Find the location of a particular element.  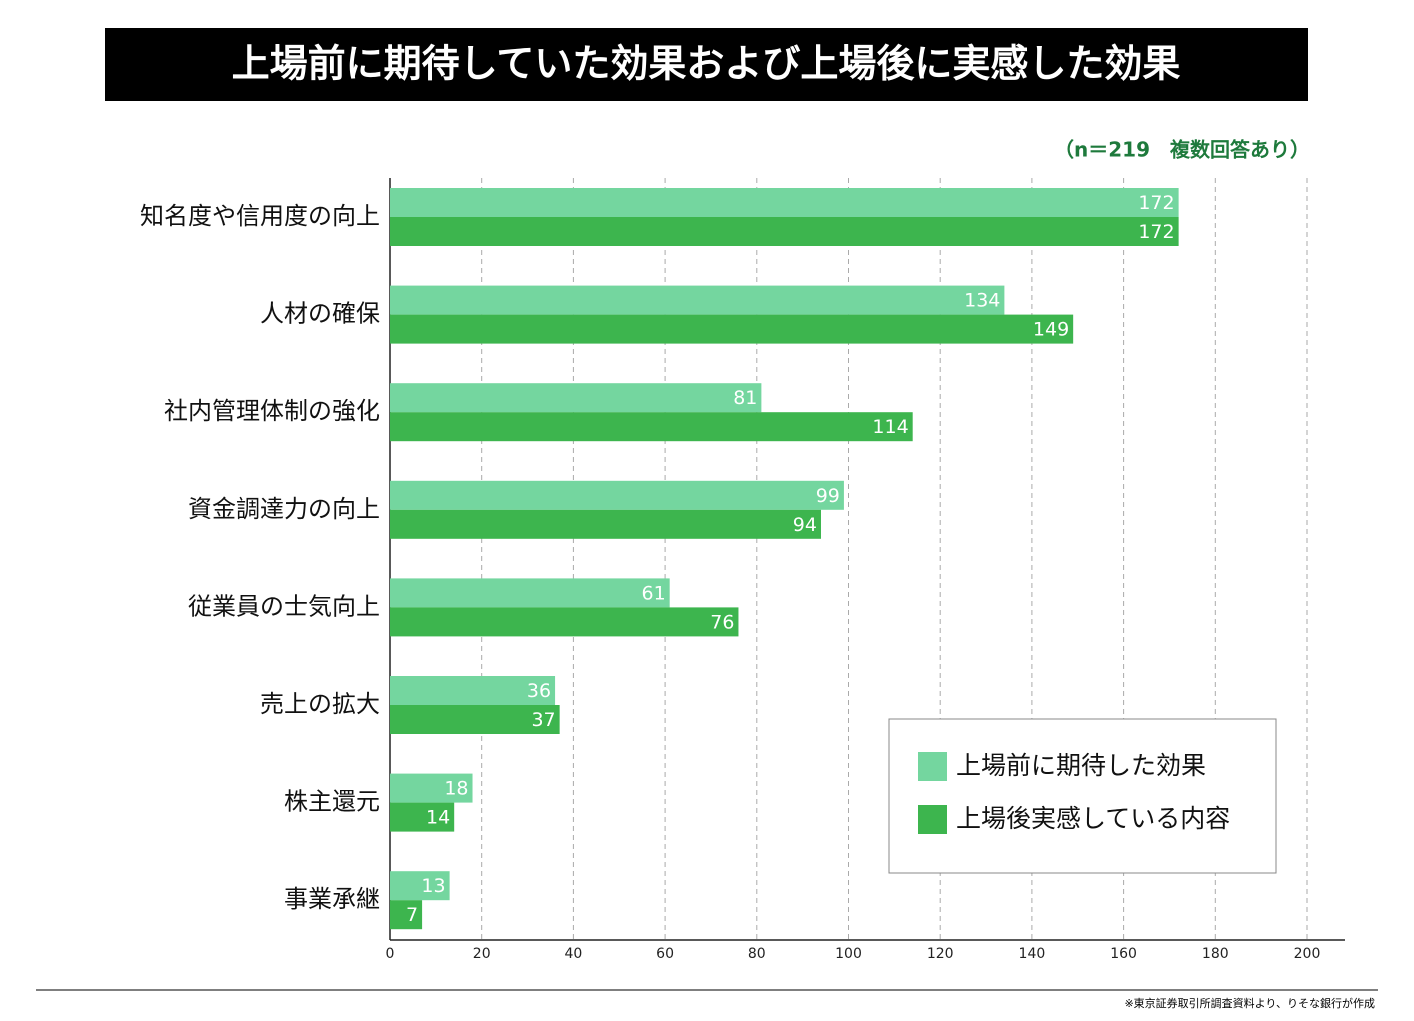

value-label: 81 is located at coordinates (745, 398).